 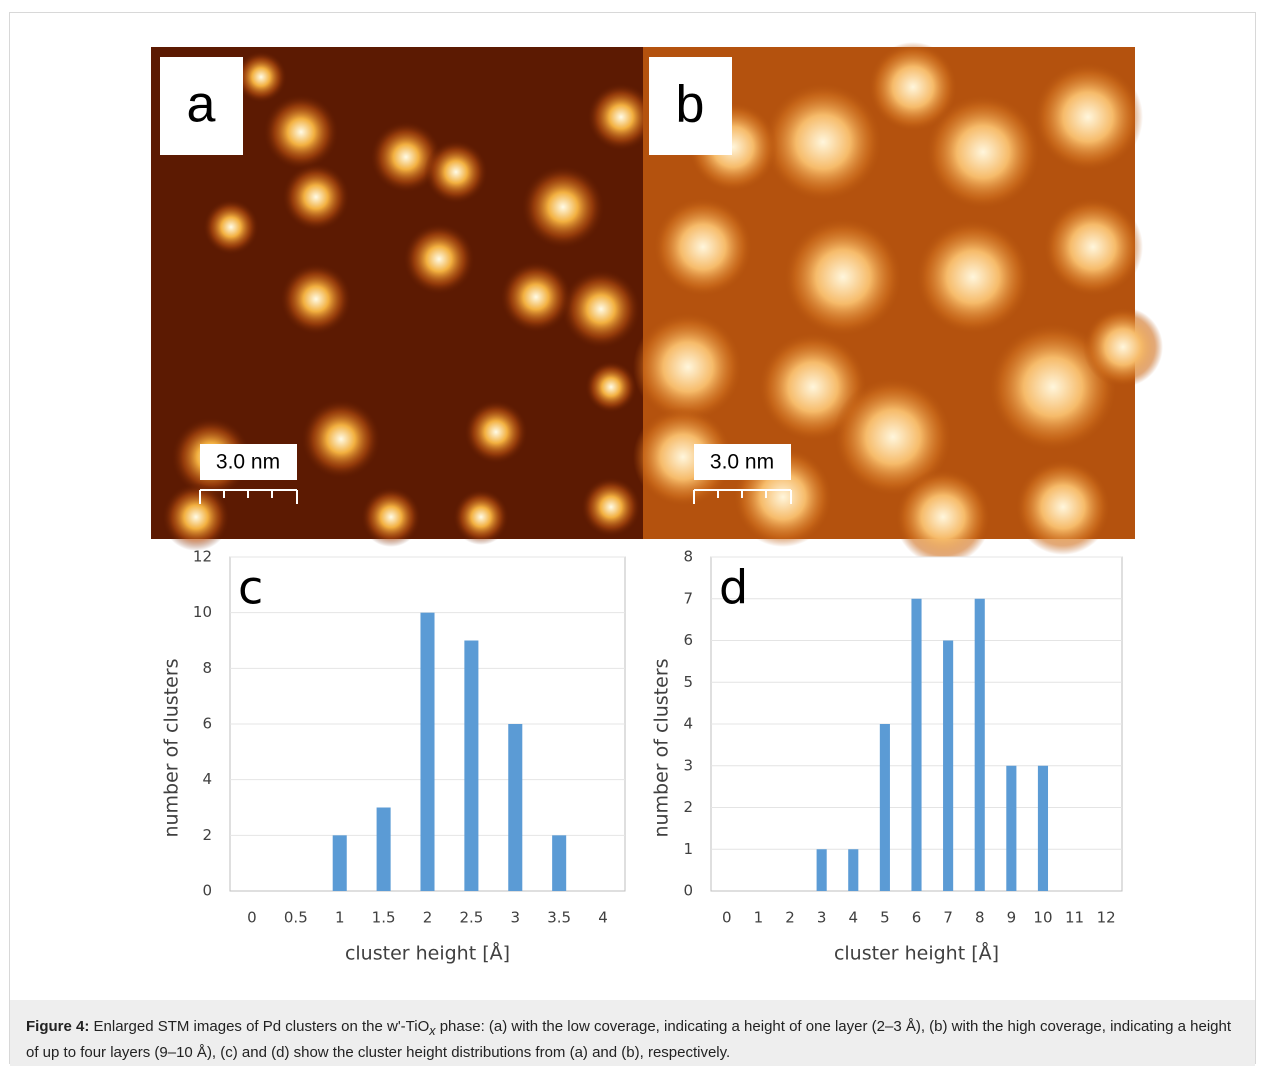 I want to click on image-label: a, so click(x=201, y=105).